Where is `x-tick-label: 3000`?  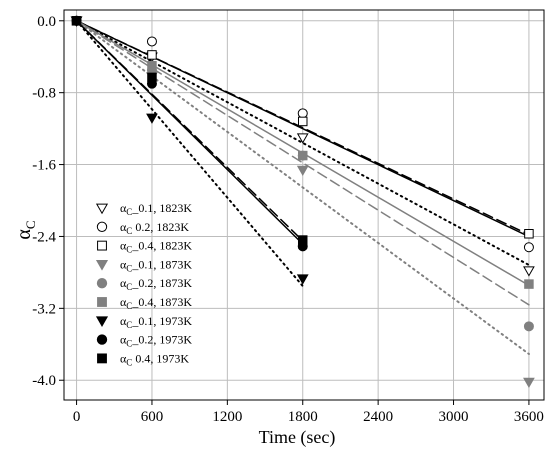 x-tick-label: 3000 is located at coordinates (454, 417).